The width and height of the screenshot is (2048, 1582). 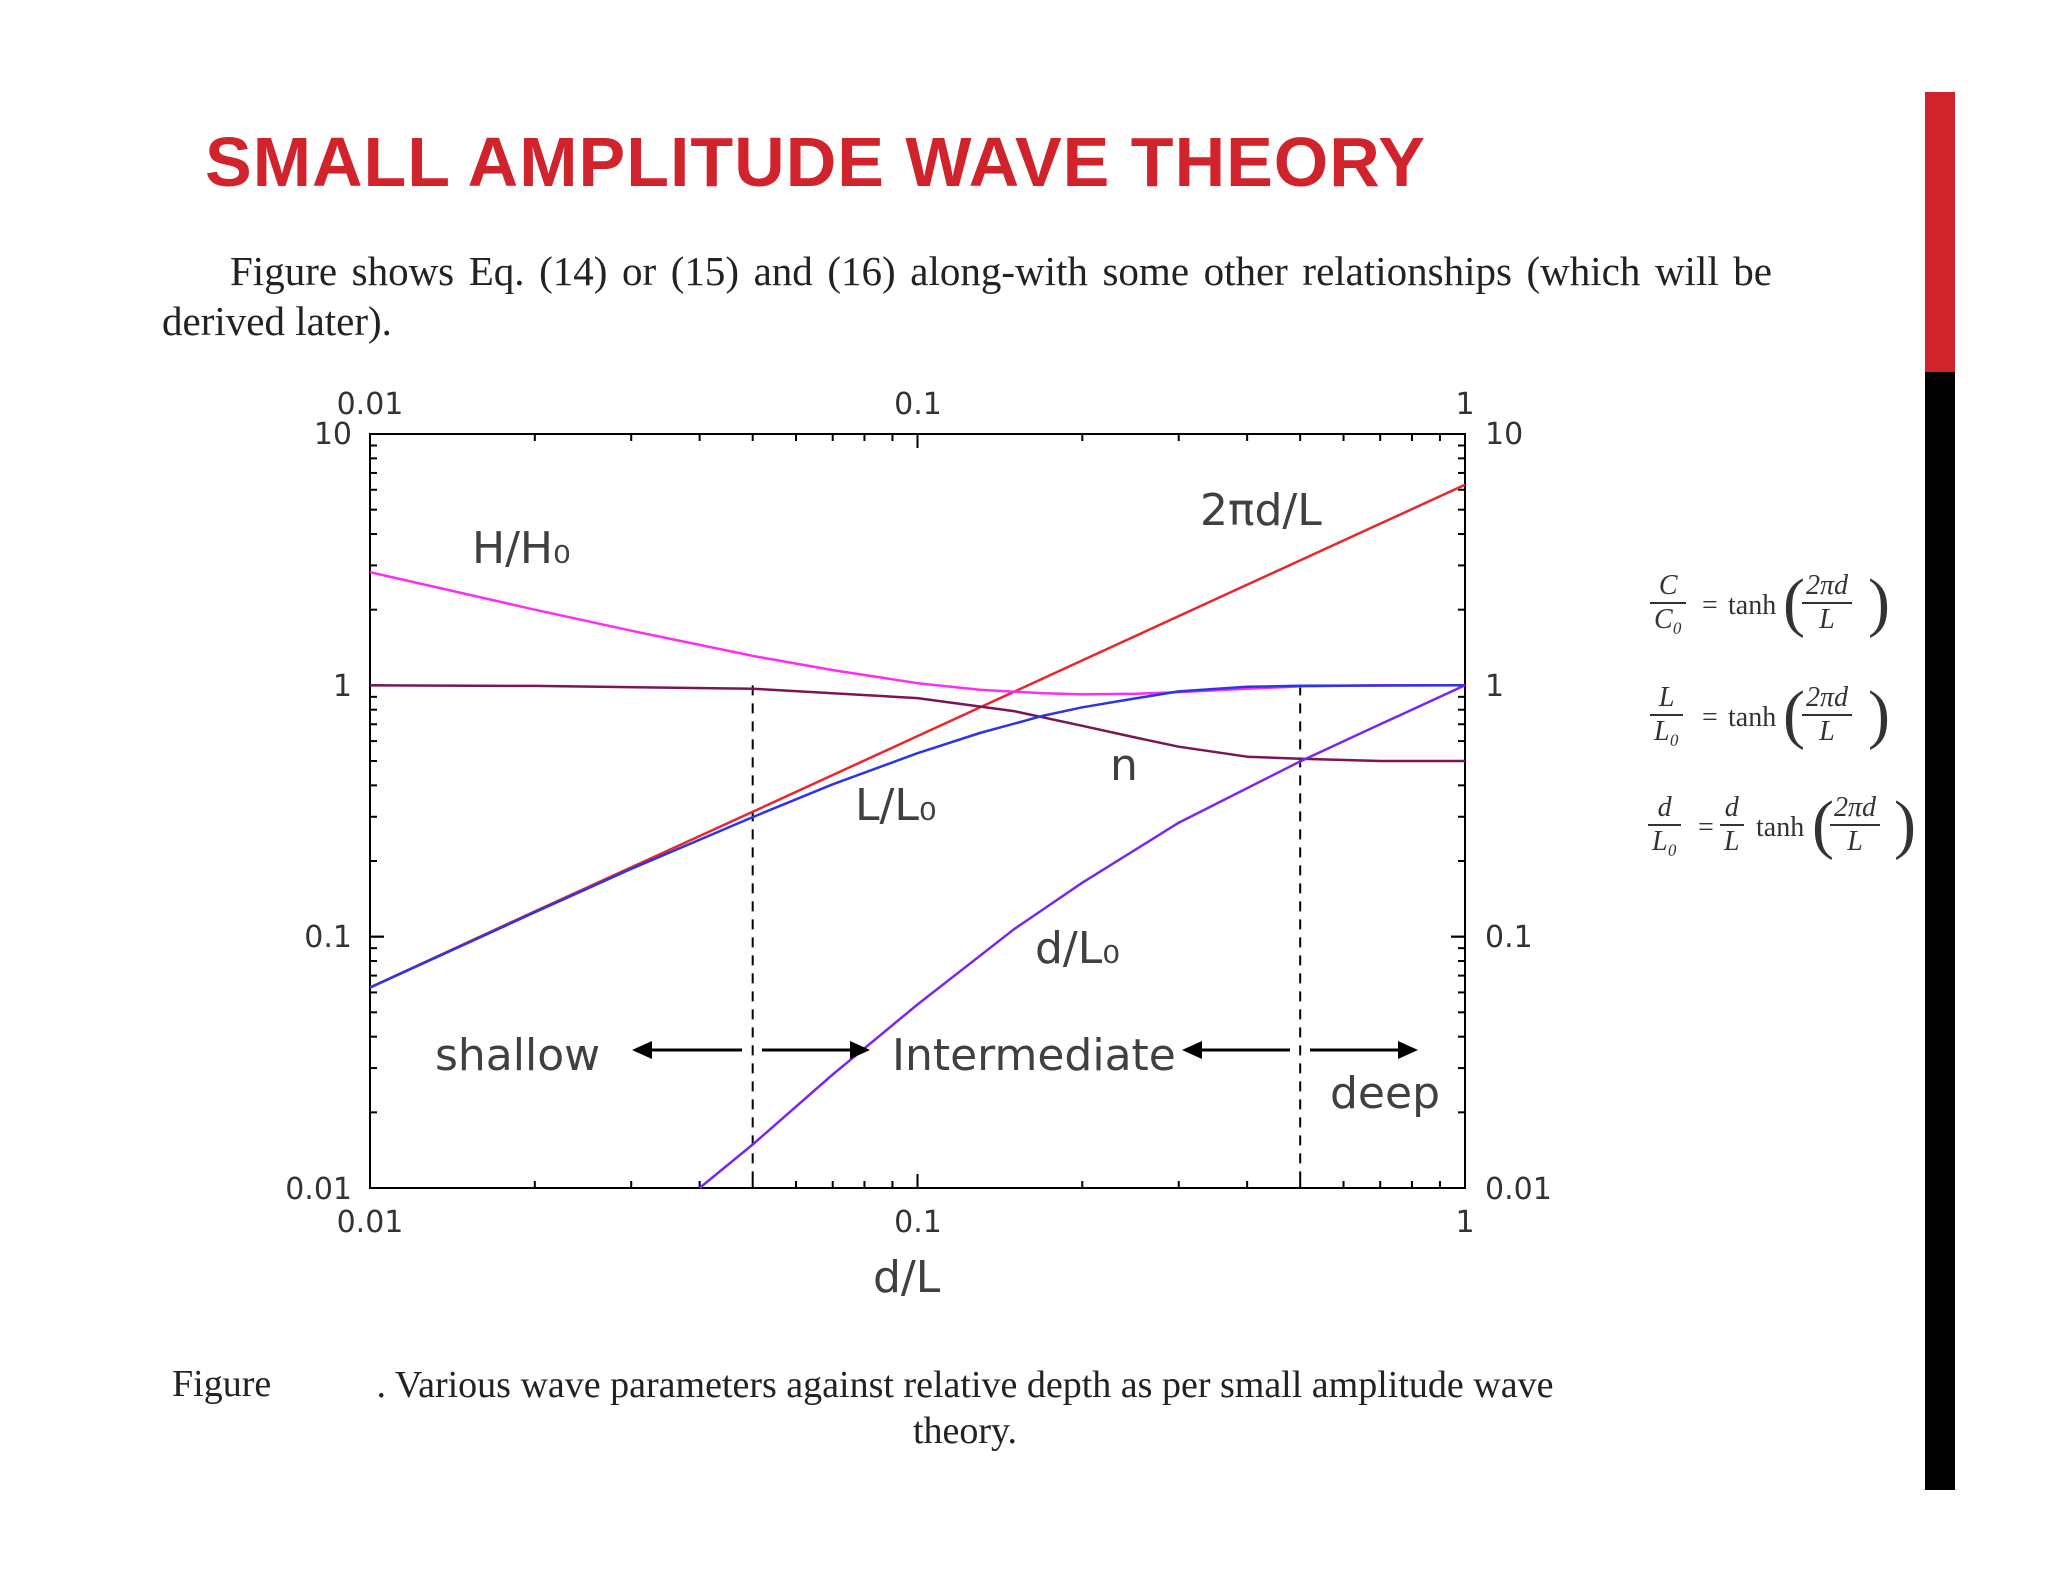 What do you see at coordinates (1780, 727) in the screenshot?
I see `equation-wavelength: L L₀ = tanh ( 2πd L )` at bounding box center [1780, 727].